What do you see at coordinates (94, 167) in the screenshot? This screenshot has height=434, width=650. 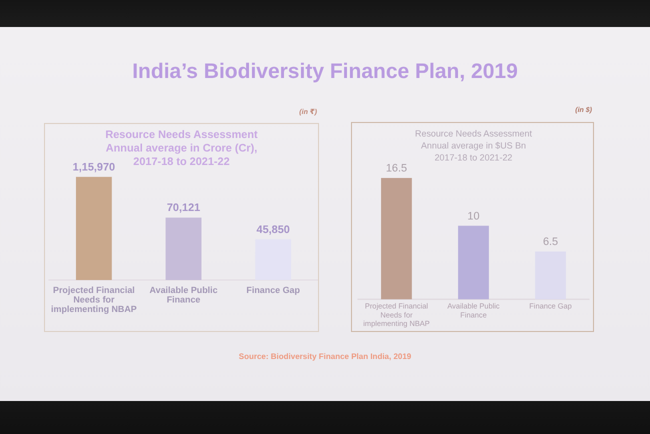 I see `data-label: 1,15,970` at bounding box center [94, 167].